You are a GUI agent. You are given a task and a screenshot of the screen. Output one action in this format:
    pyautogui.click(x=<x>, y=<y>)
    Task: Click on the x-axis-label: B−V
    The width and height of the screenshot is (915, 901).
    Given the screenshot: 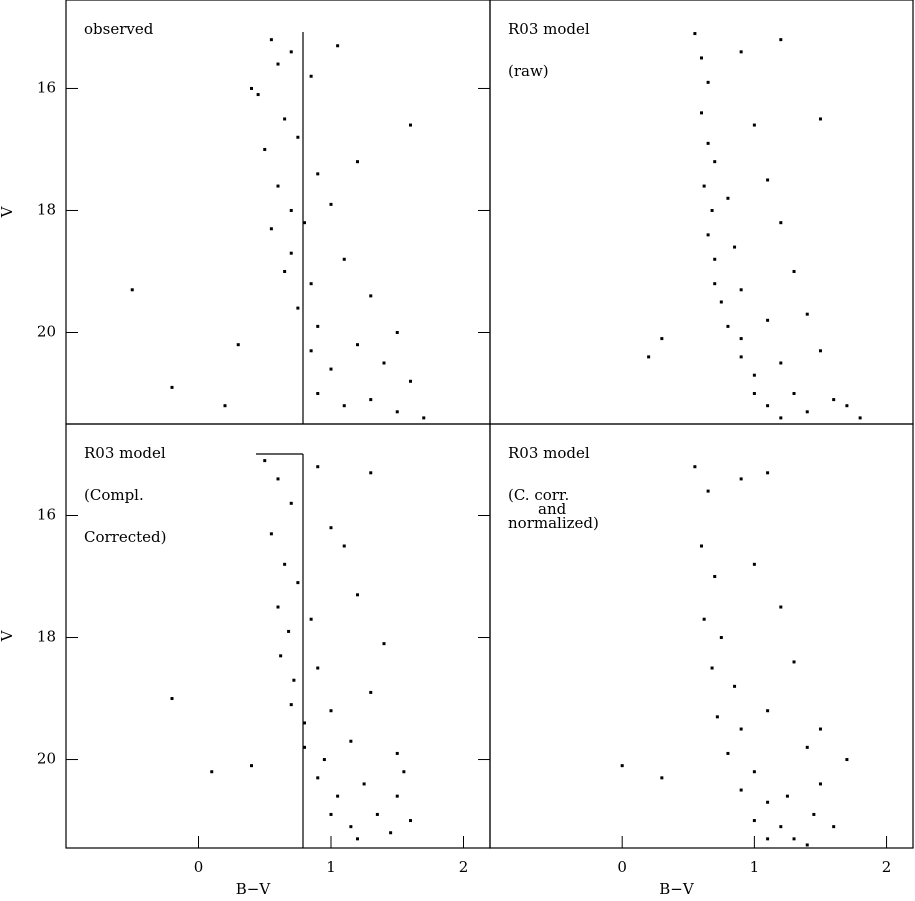 What is the action you would take?
    pyautogui.click(x=254, y=889)
    